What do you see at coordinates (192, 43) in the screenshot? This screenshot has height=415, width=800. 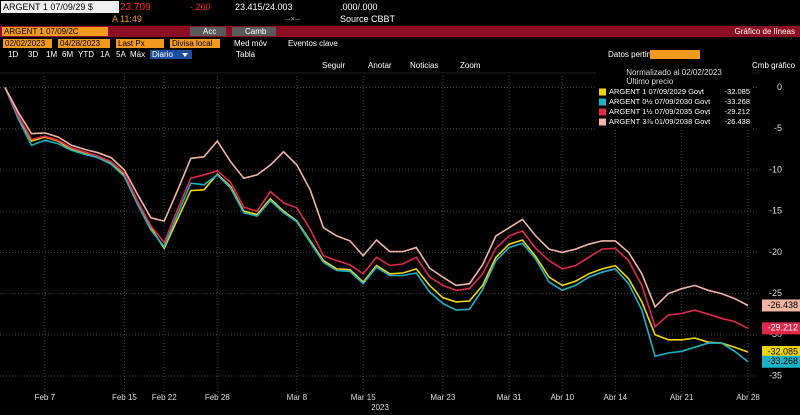 I see `currency: Divisa local` at bounding box center [192, 43].